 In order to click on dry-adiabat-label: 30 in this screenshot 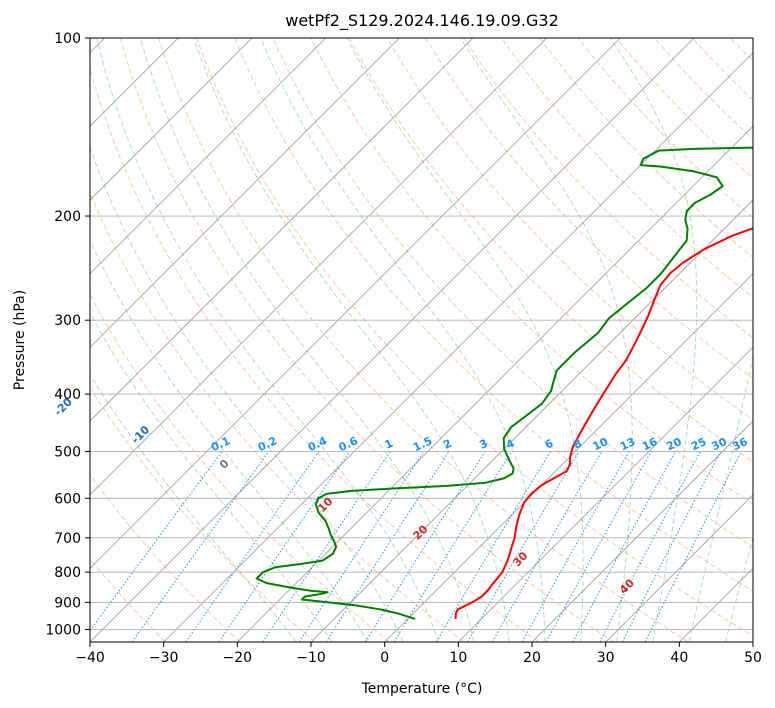, I will do `click(520, 559)`.